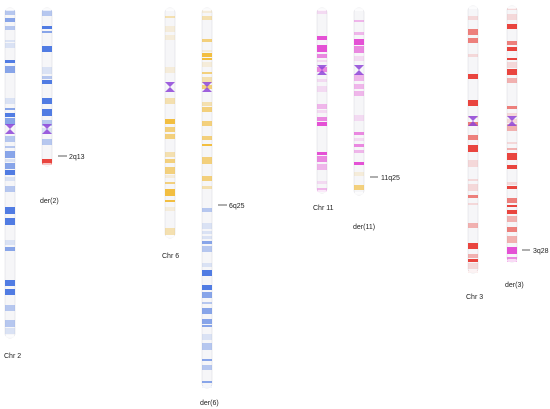 The height and width of the screenshot is (409, 550). Describe the element at coordinates (359, 101) in the screenshot. I see `chromosome-der11` at that location.